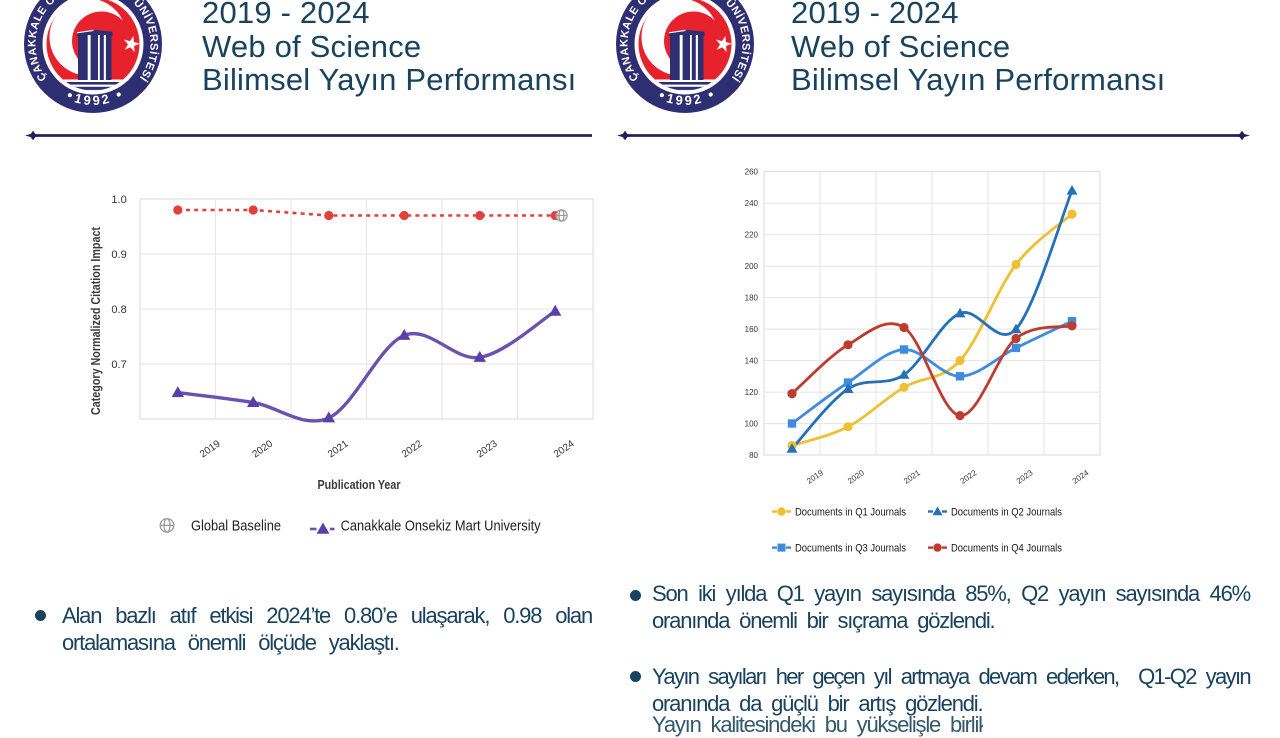  What do you see at coordinates (752, 329) in the screenshot?
I see `svg-text: 160` at bounding box center [752, 329].